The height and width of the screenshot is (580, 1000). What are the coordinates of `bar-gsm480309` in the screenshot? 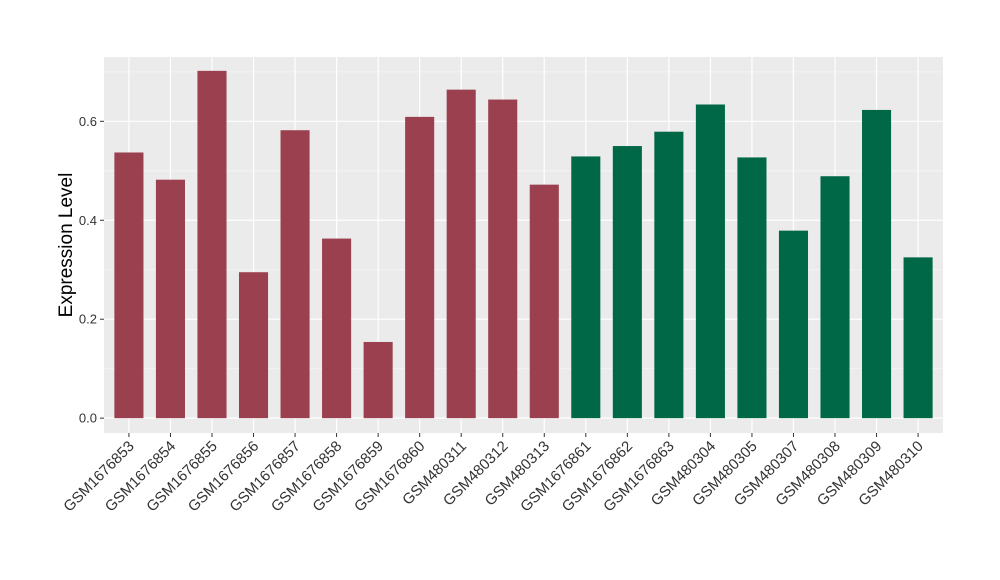 It's located at (877, 264).